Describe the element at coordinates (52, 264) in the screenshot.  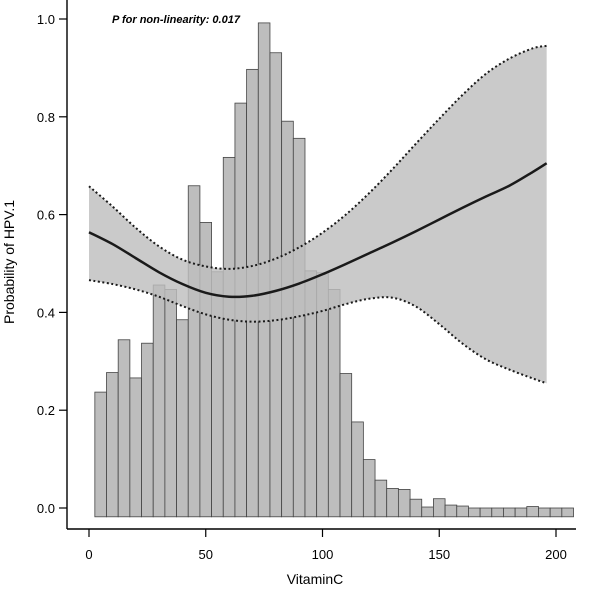
I see `y-axis-ticks: 0.0 0.2 0.4 0.6 0.8 1.0` at that location.